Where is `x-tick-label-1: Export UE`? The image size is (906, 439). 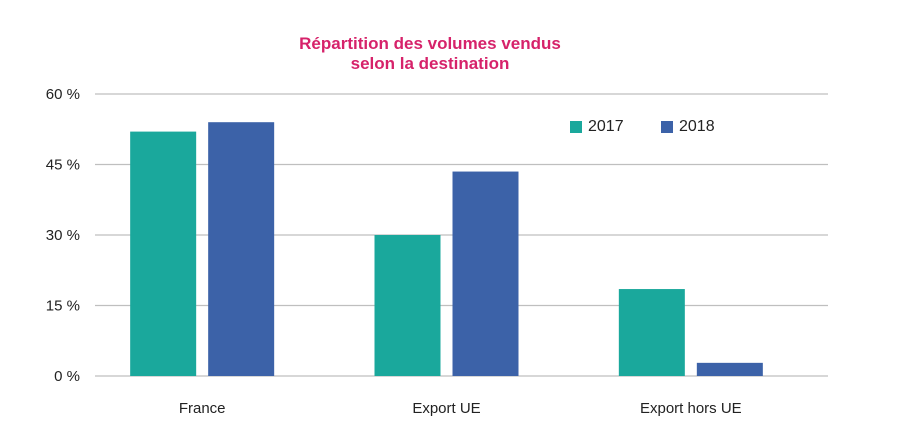 x-tick-label-1: Export UE is located at coordinates (446, 408).